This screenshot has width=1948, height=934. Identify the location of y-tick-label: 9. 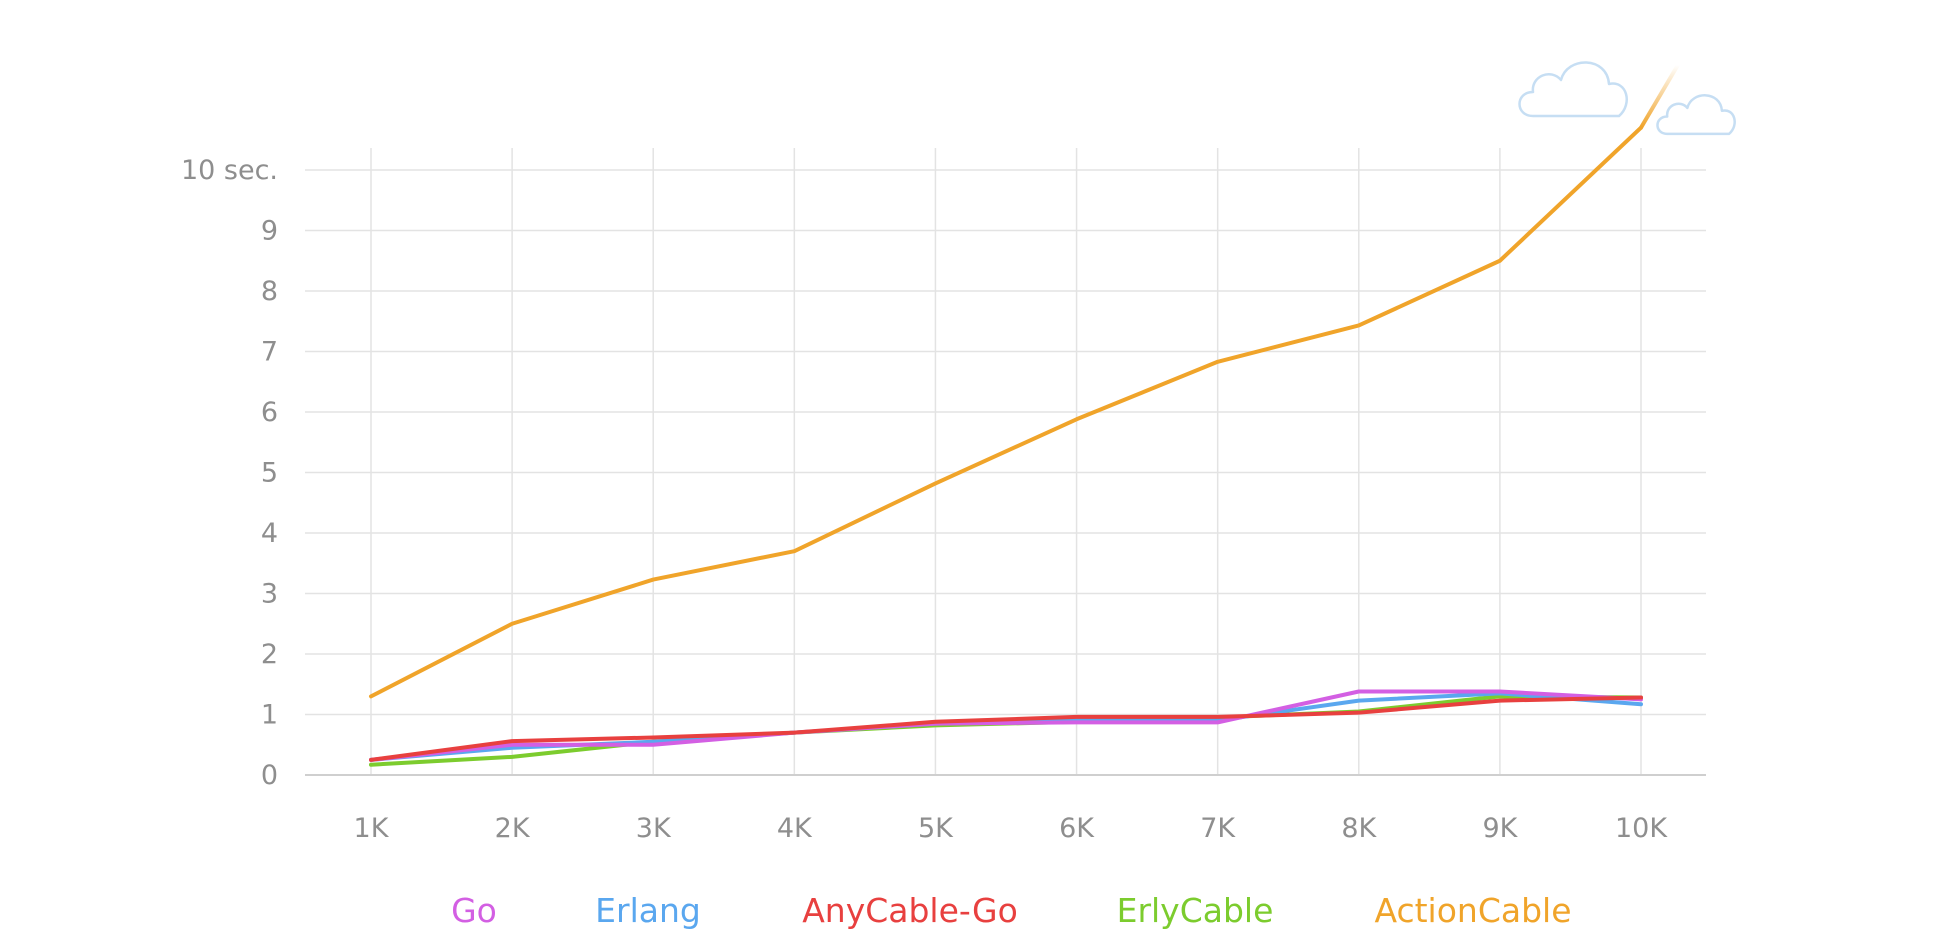
(269, 231).